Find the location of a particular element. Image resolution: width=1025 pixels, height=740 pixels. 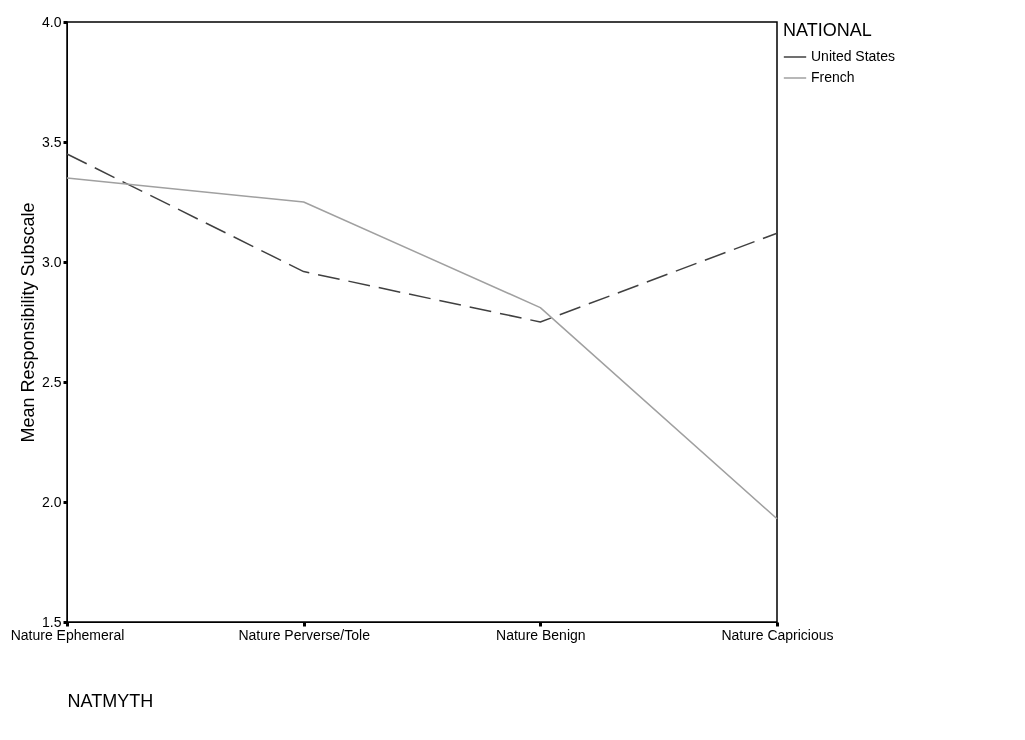

y-axis-title: Mean Responsibility Subscale is located at coordinates (28, 322).